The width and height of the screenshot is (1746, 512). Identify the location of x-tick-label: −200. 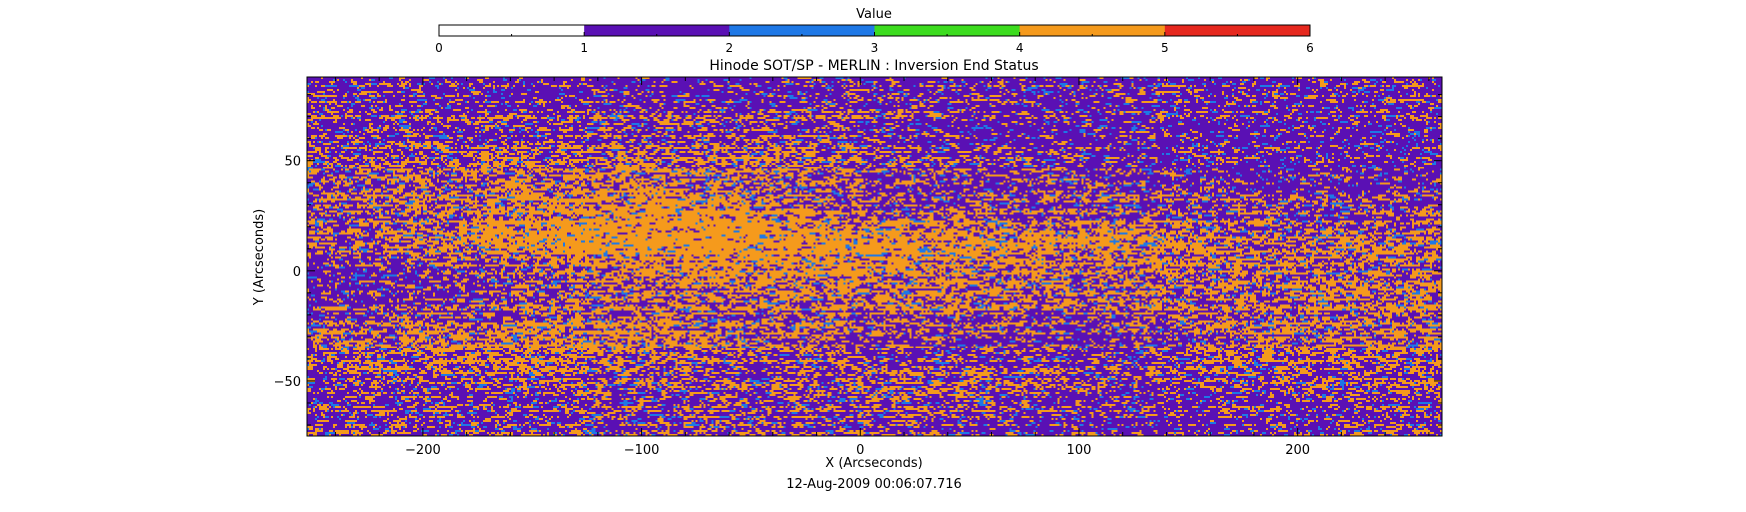
(423, 450).